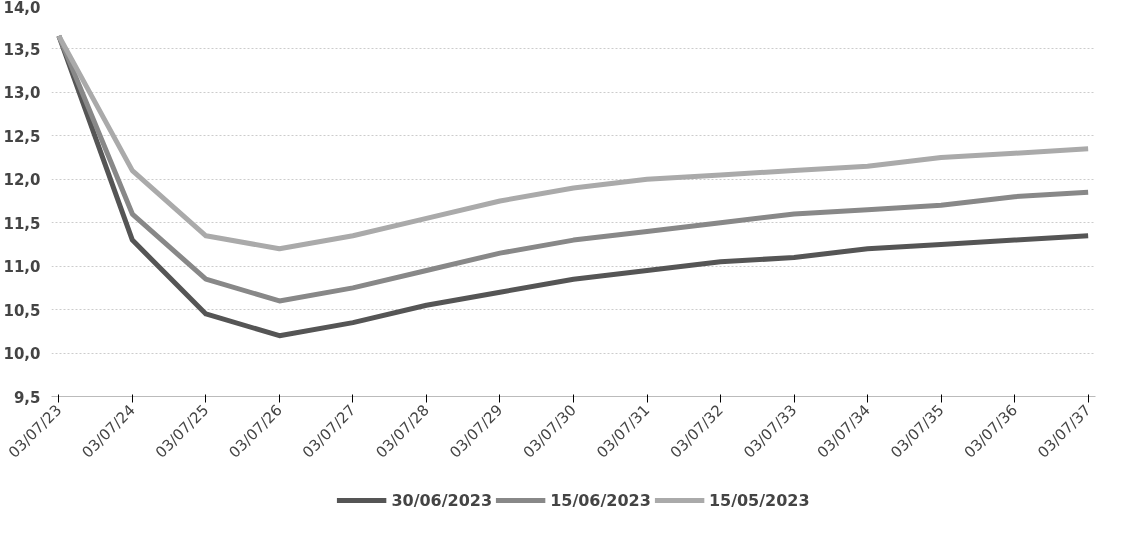  What do you see at coordinates (22, 310) in the screenshot?
I see `y-tick-label: 10,5` at bounding box center [22, 310].